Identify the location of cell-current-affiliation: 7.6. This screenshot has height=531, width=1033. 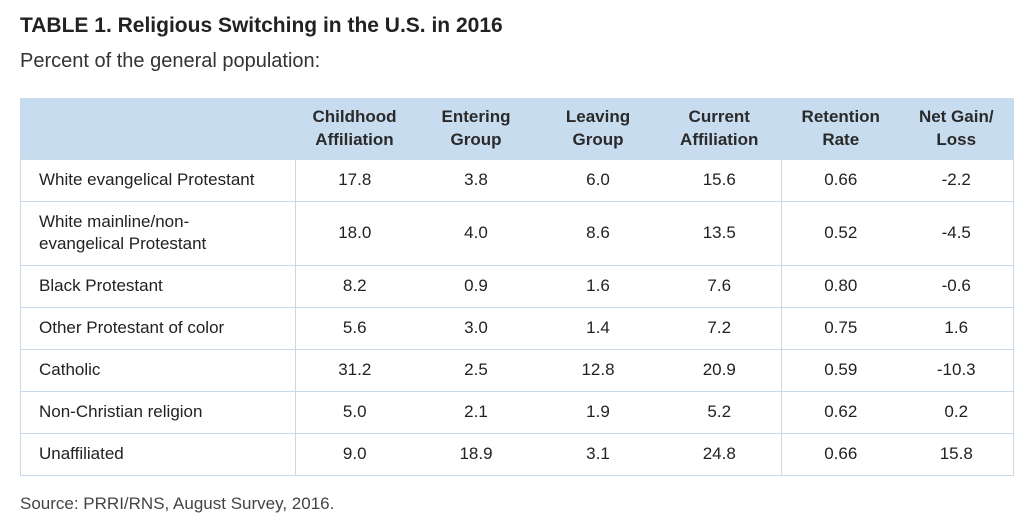
(719, 285).